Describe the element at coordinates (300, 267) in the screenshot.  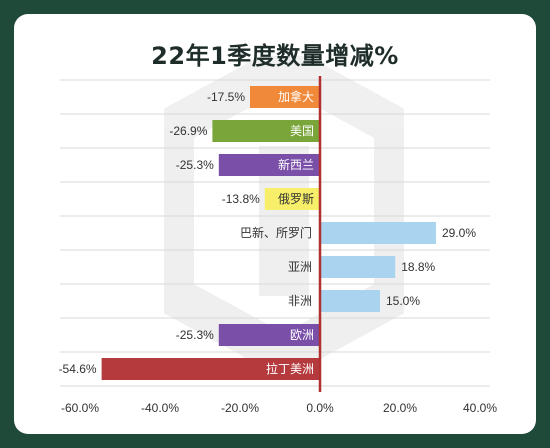
I see `category-label-5: 亚洲` at that location.